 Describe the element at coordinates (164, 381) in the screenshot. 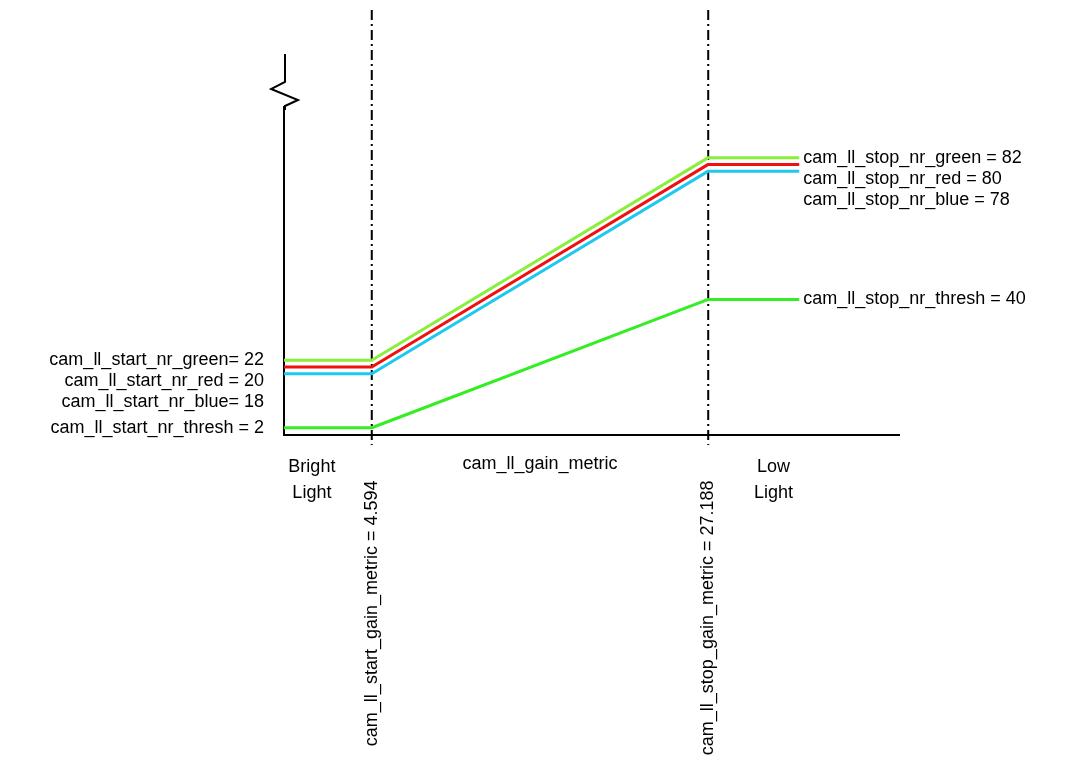

I see `data-label: cam_ll_start_nr_red = 20` at that location.